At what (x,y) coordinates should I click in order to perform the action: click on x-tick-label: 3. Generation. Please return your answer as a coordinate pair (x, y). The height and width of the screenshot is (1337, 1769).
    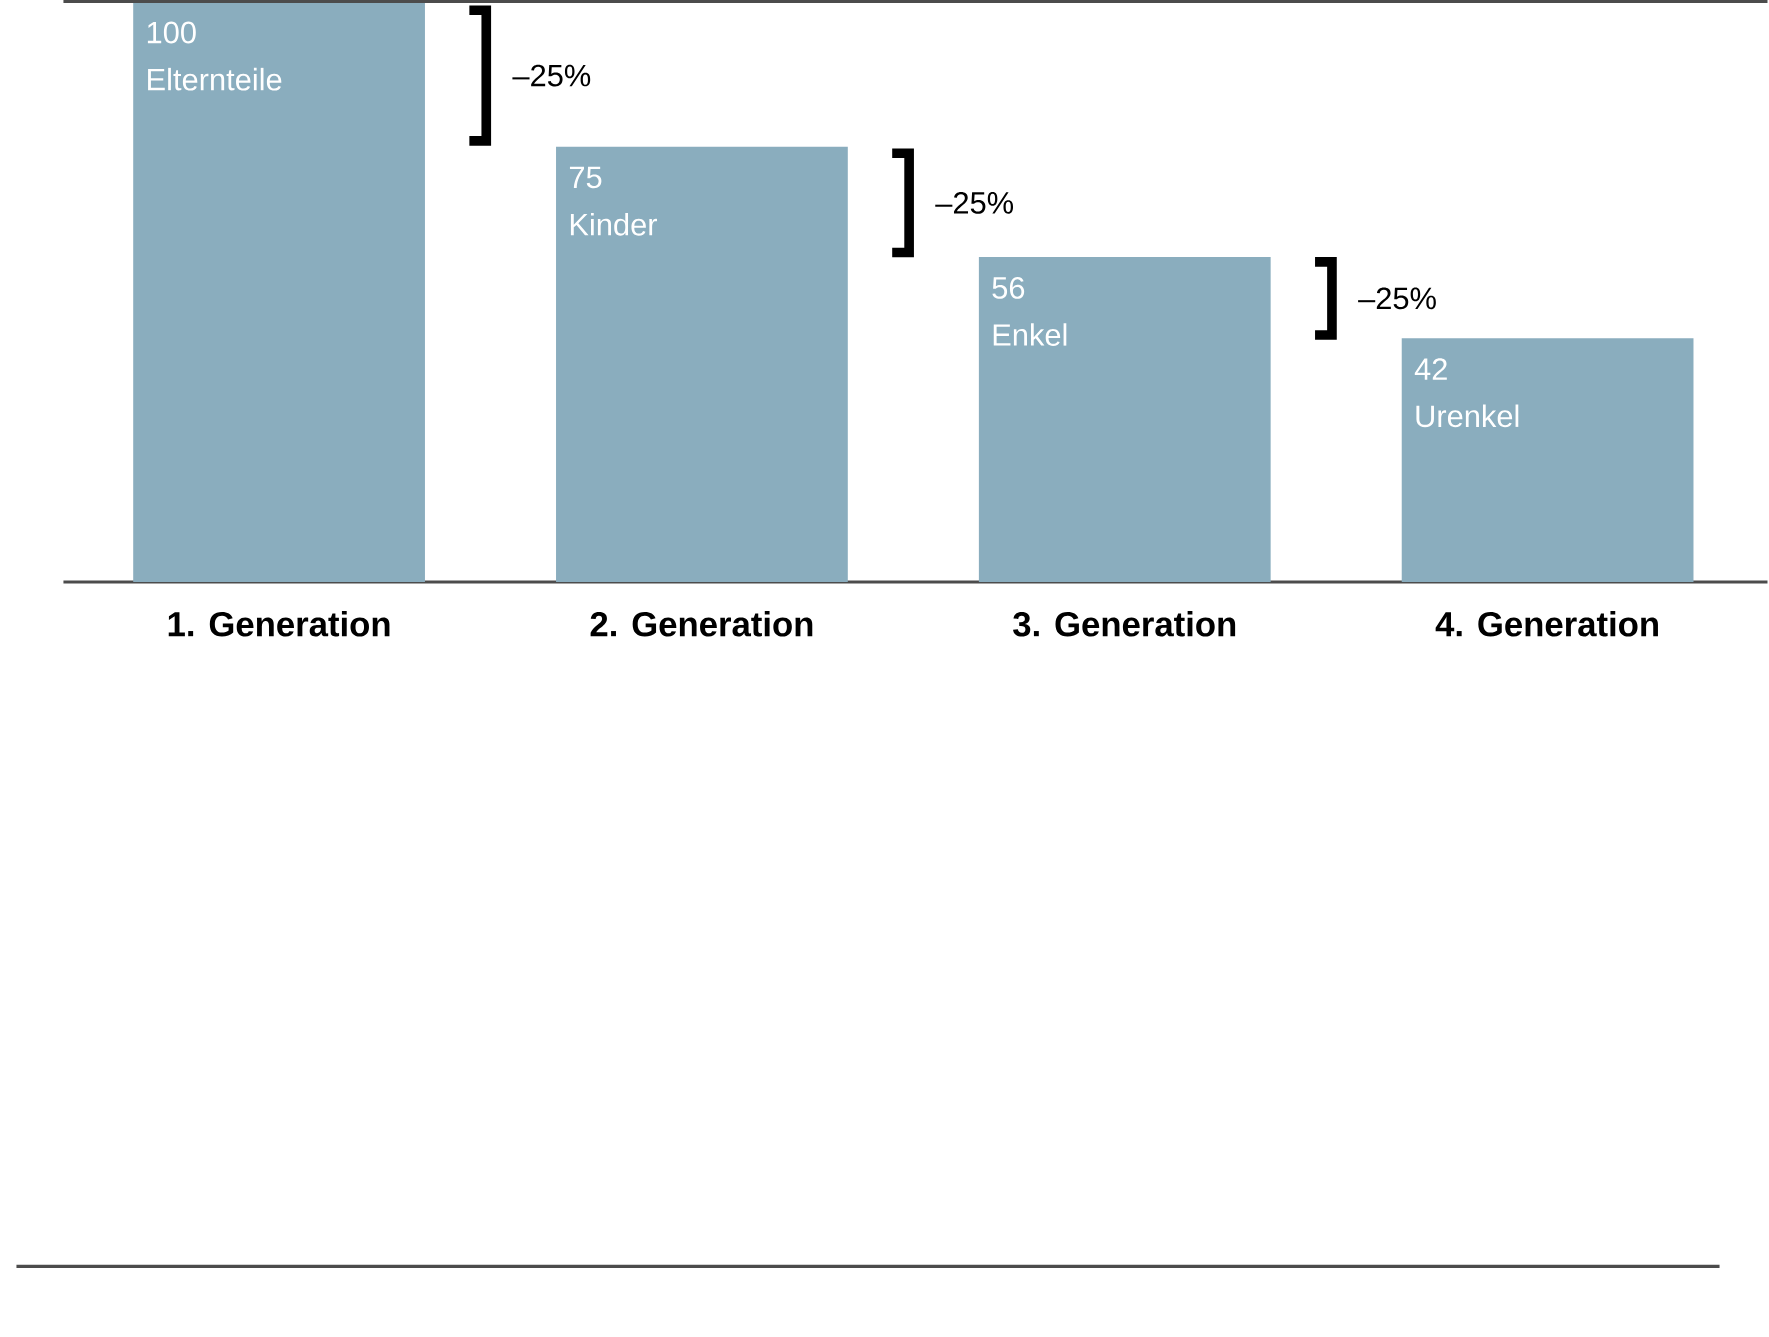
    Looking at the image, I should click on (1124, 624).